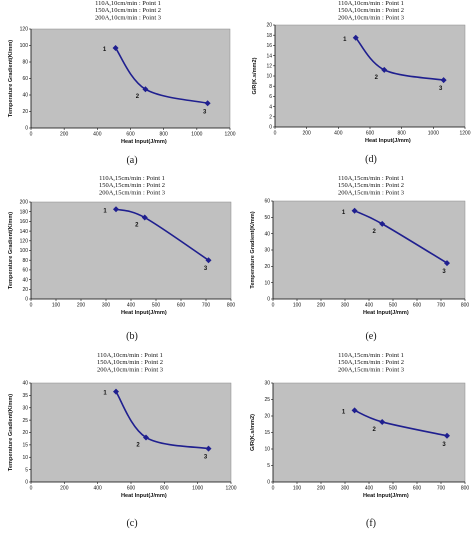 The width and height of the screenshot is (474, 537). What do you see at coordinates (253, 432) in the screenshot?
I see `y-axis-label: G/R(K.s/mm2)` at bounding box center [253, 432].